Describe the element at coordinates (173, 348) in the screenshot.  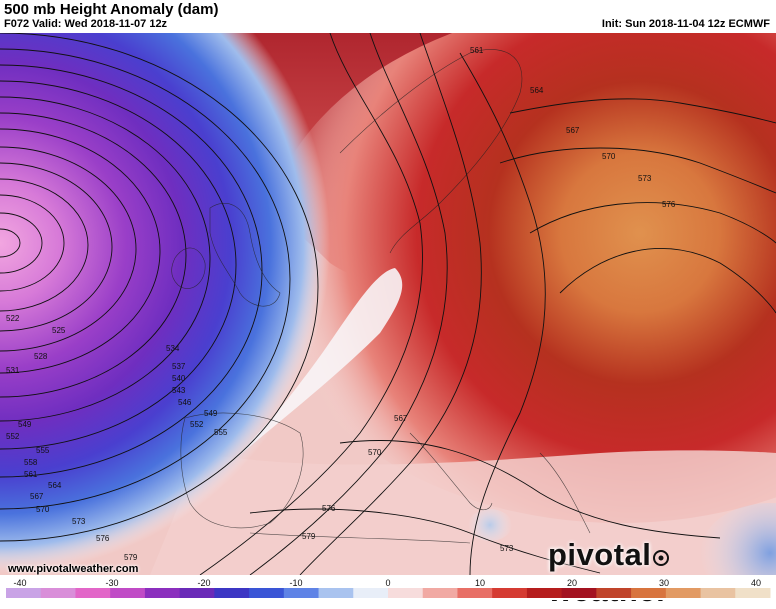
I see `contour-label: 534` at that location.